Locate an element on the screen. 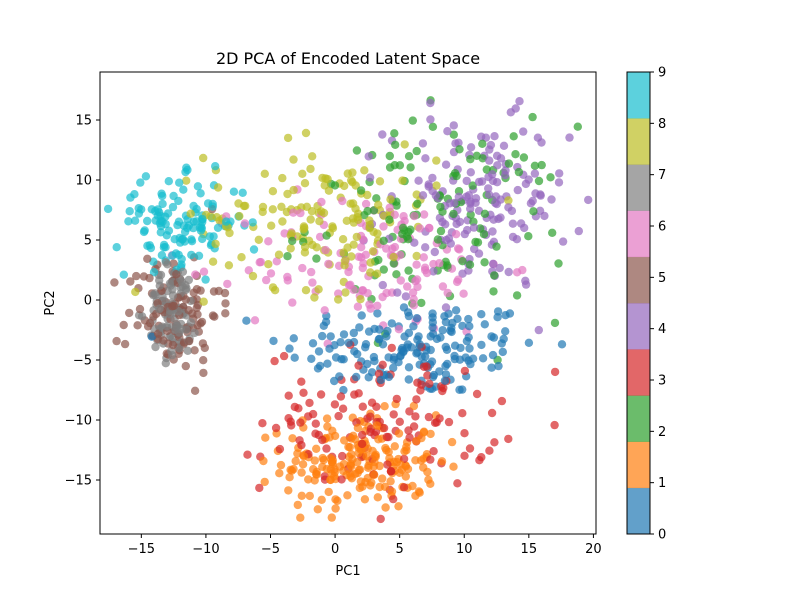 The height and width of the screenshot is (600, 800). y-axis-ticks: −15 −10 −5 0 5 10 15 is located at coordinates (82, 301).